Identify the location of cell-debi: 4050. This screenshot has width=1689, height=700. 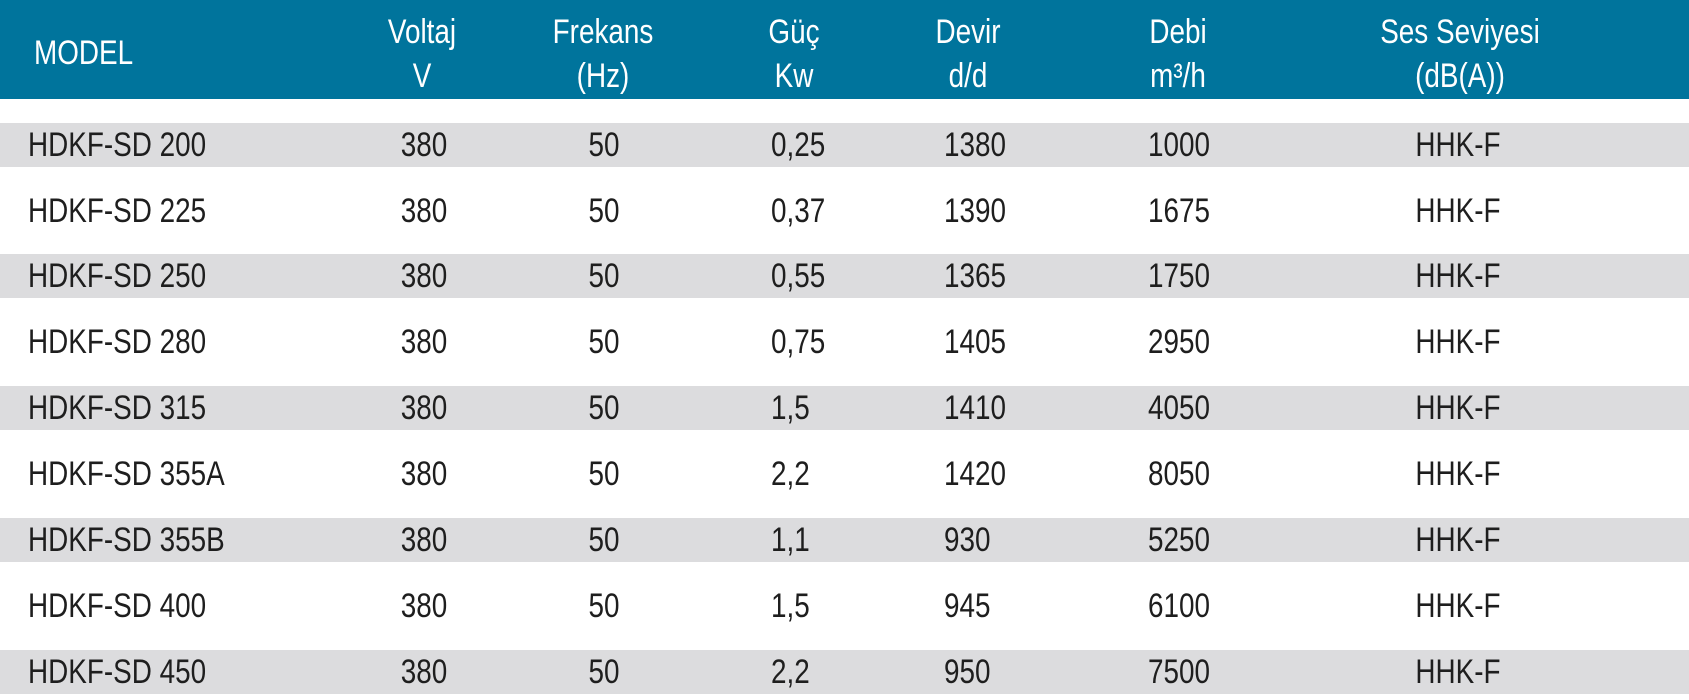
(1179, 408).